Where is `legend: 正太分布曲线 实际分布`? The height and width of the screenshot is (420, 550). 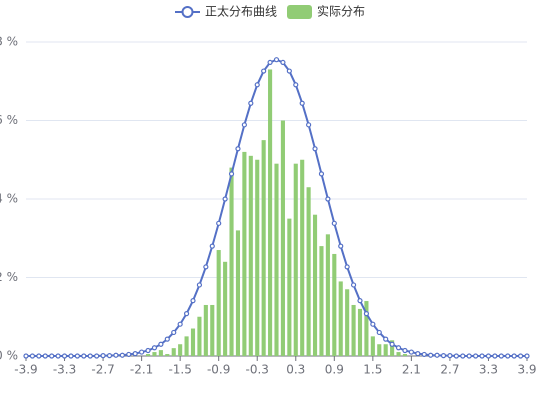 legend: 正太分布曲线 实际分布 is located at coordinates (270, 11).